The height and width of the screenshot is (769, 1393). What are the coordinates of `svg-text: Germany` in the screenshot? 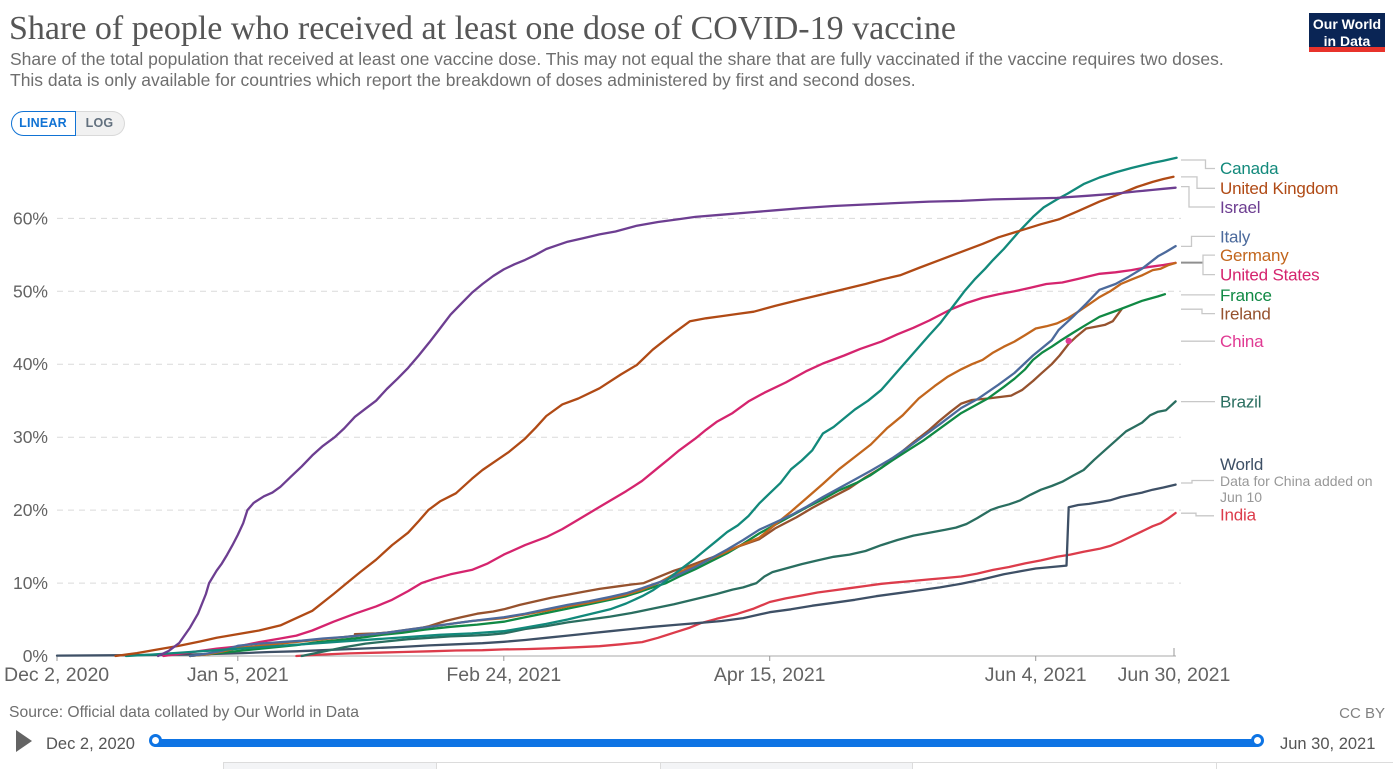 It's located at (1254, 255).